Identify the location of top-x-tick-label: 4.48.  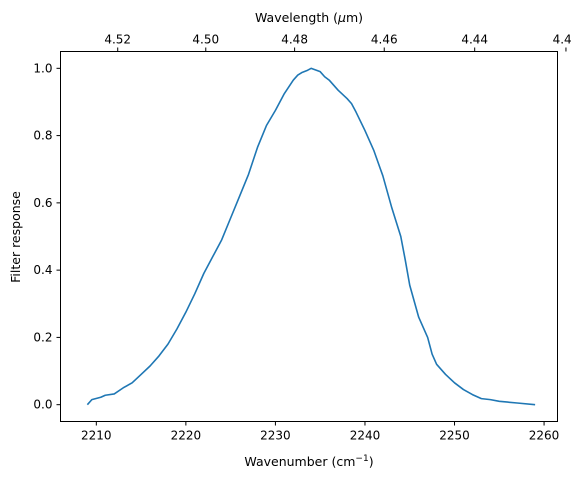
(294, 40).